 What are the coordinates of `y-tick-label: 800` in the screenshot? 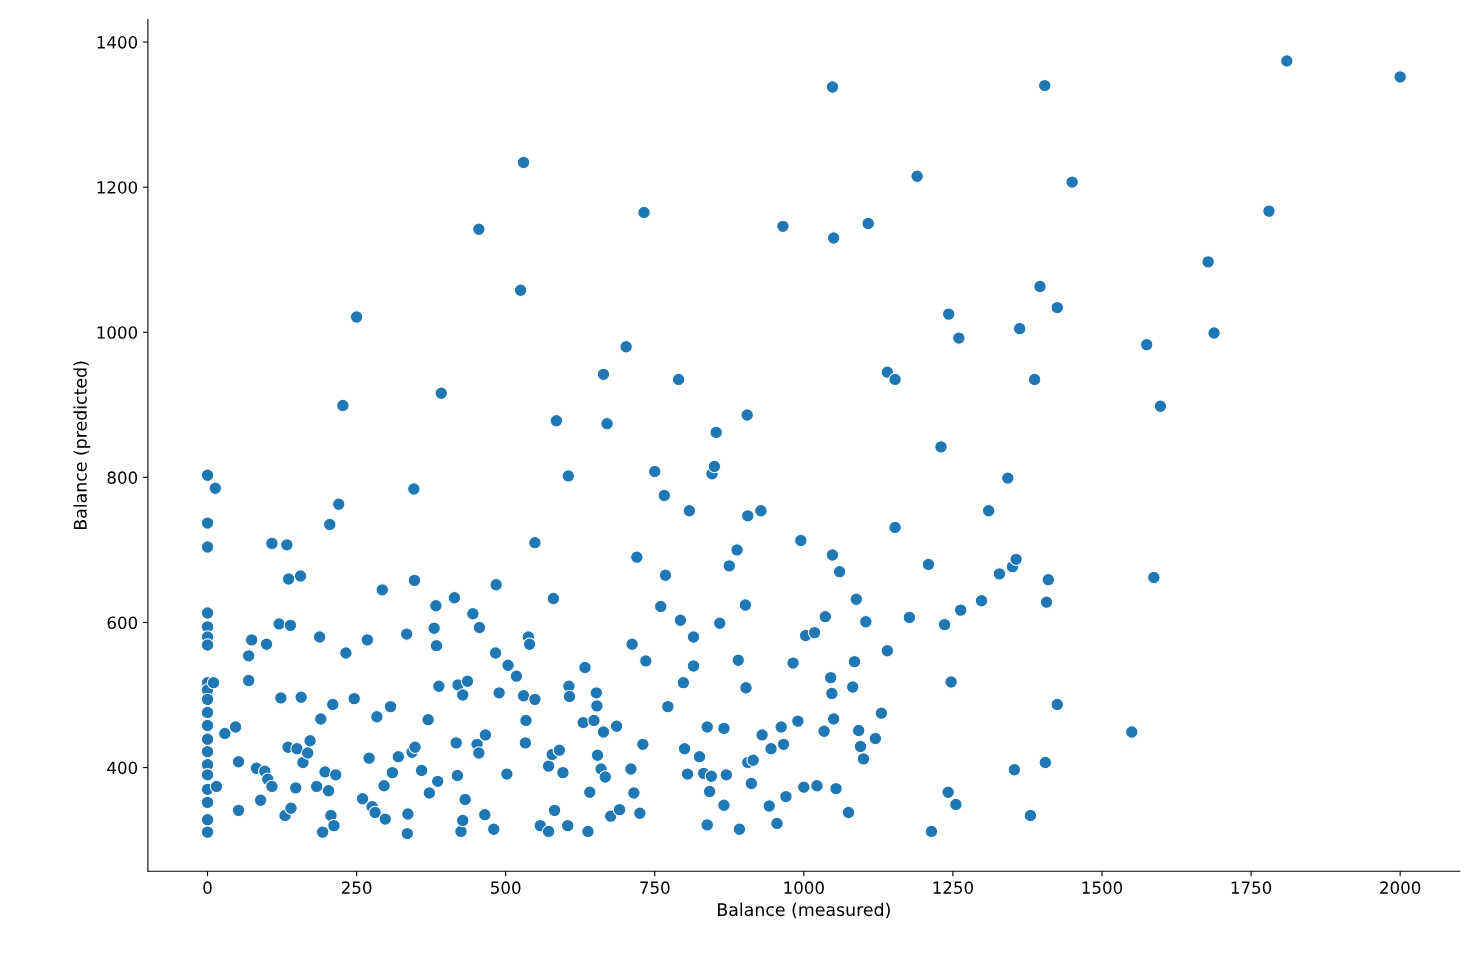 It's located at (122, 477).